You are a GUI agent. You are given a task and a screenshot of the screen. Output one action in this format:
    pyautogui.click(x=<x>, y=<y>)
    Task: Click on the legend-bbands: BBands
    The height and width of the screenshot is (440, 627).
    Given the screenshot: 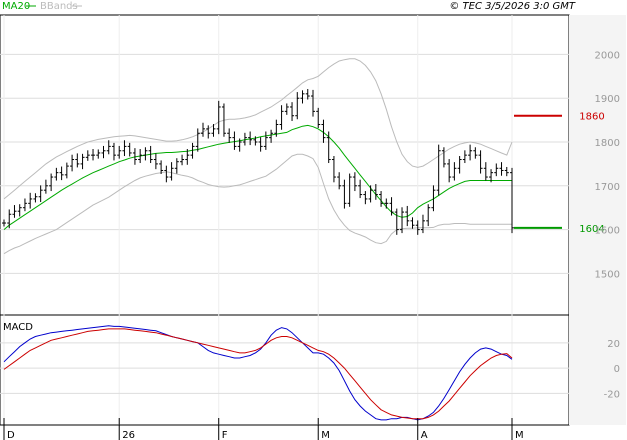 What is the action you would take?
    pyautogui.click(x=59, y=6)
    